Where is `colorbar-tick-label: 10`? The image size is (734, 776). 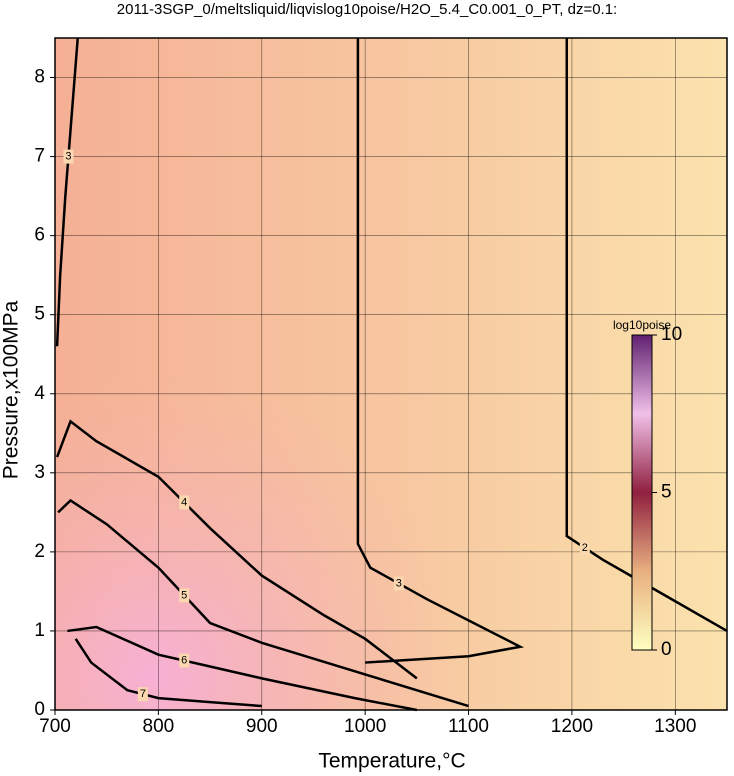 colorbar-tick-label: 10 is located at coordinates (671, 334).